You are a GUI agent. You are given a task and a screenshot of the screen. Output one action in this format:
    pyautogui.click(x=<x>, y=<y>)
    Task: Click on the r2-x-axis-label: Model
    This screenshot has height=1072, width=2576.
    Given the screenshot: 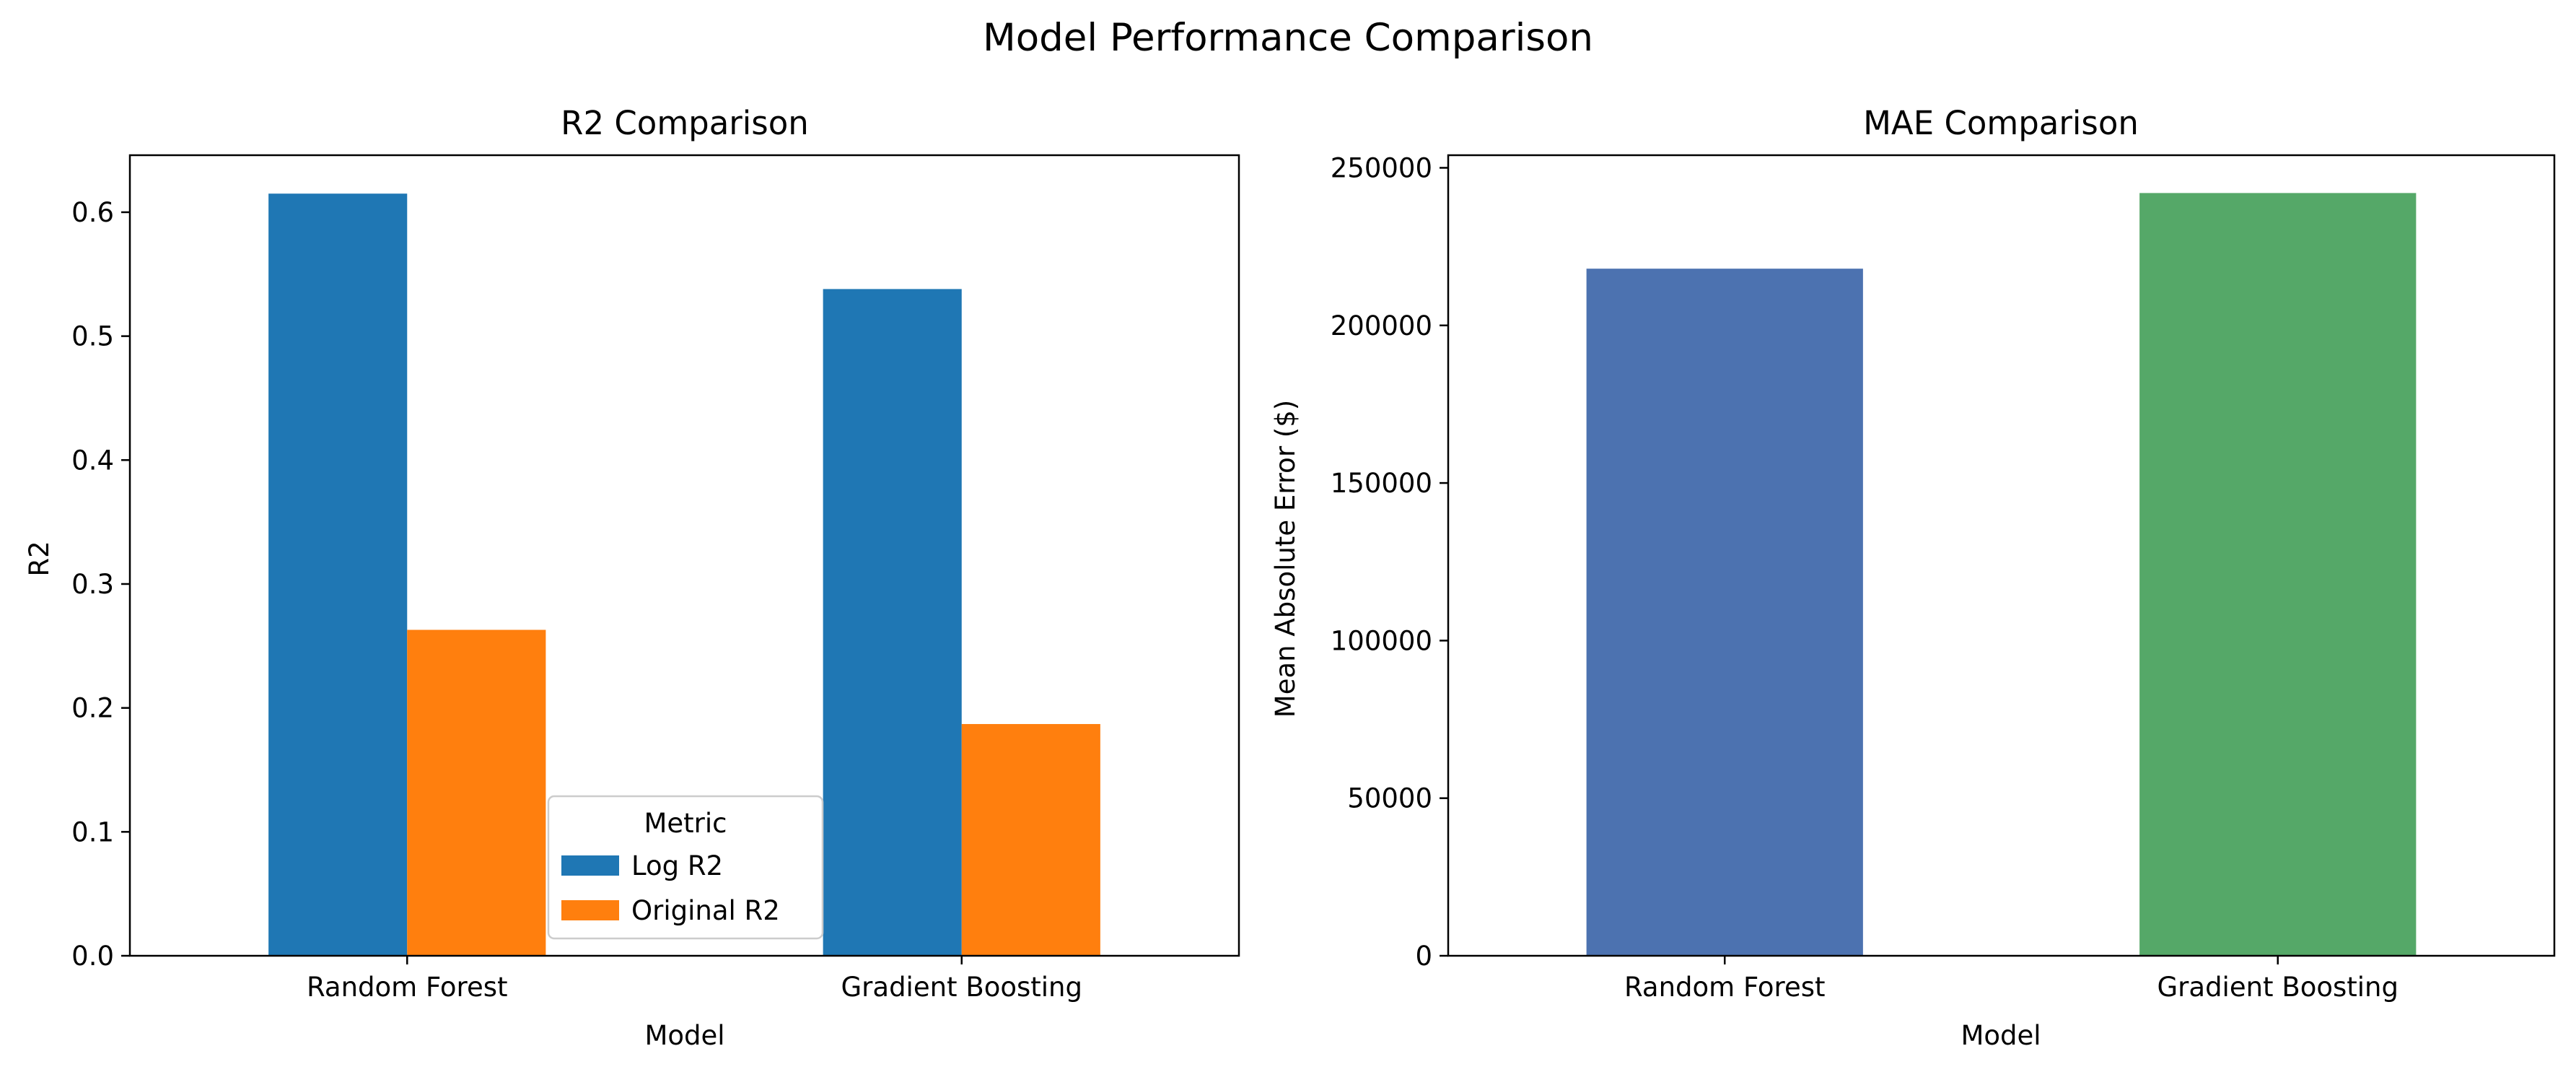 What is the action you would take?
    pyautogui.click(x=684, y=1035)
    